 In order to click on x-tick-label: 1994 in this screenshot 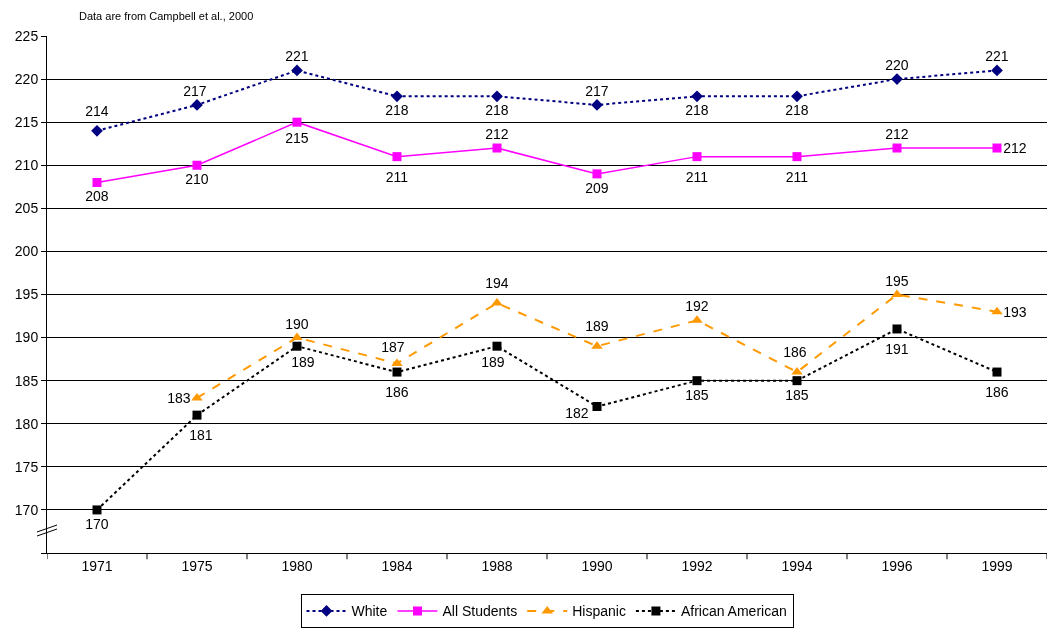, I will do `click(797, 565)`.